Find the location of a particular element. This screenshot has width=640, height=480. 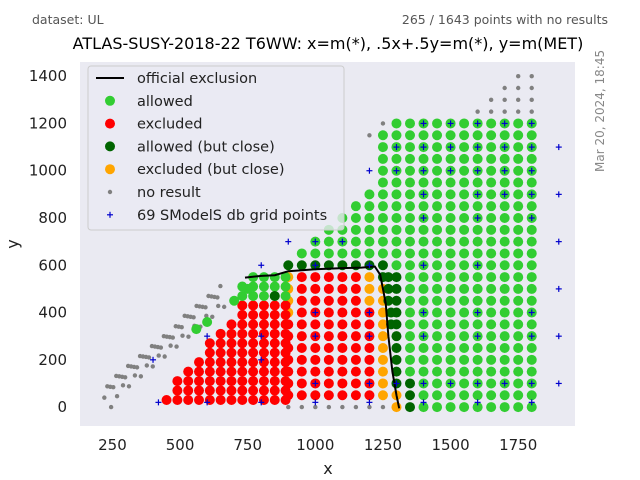

legend-label: official exclusion is located at coordinates (197, 79).